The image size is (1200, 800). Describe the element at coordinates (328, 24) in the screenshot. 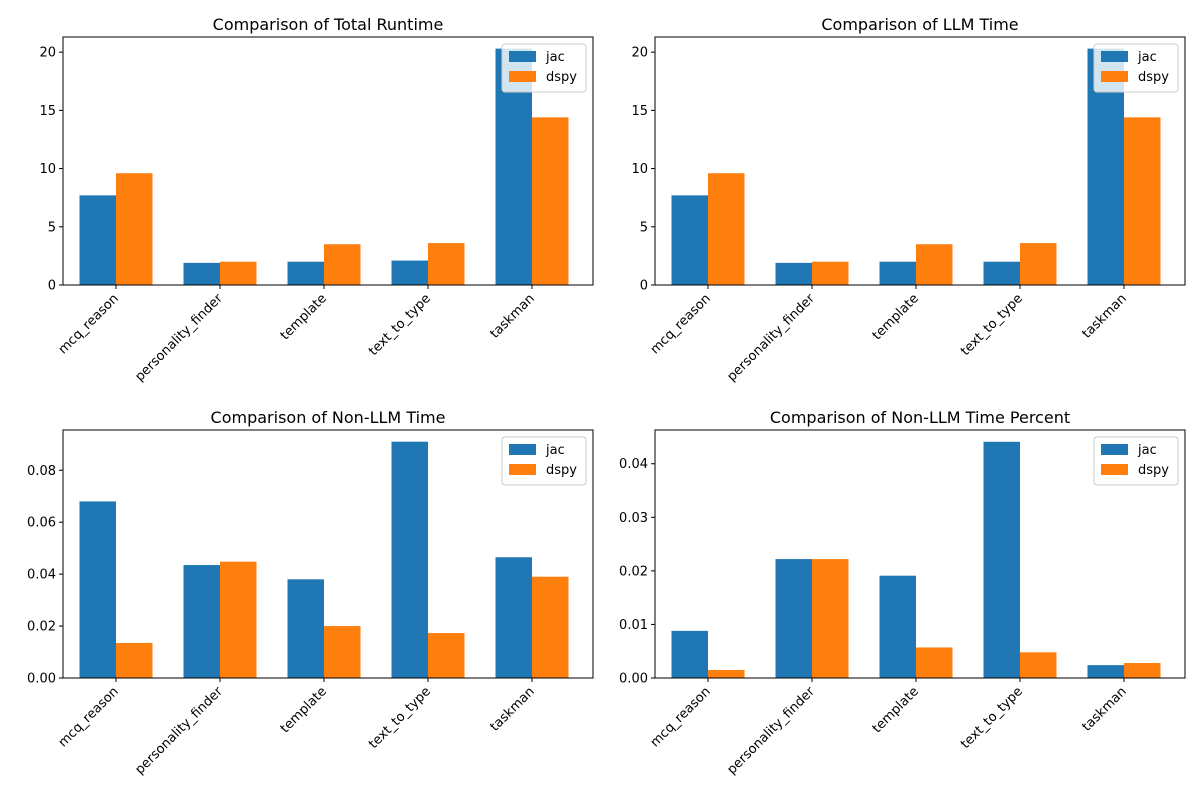

I see `chart-title: Comparison of Total Runtime` at that location.